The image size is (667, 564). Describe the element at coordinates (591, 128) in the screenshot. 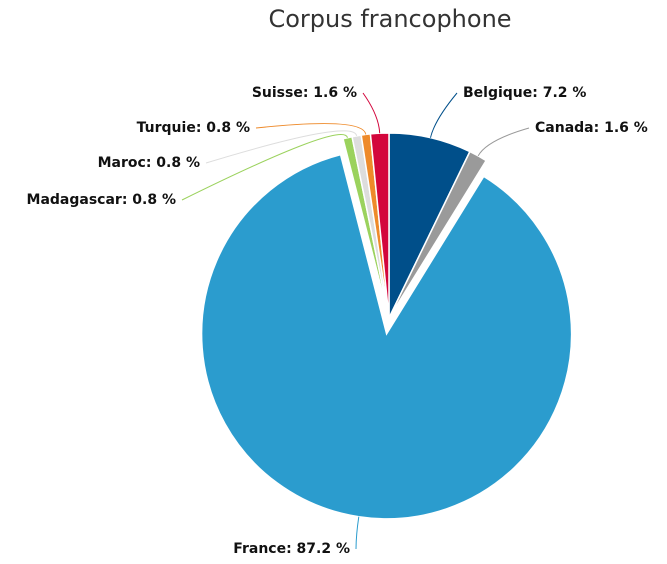

I see `data-label: Canada: 1.6 %` at that location.